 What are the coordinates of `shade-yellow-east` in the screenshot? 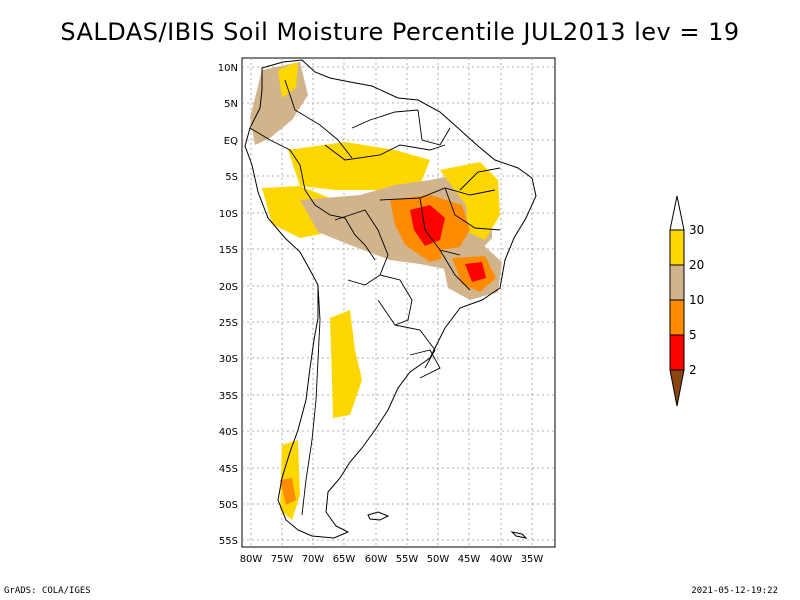 It's located at (470, 201).